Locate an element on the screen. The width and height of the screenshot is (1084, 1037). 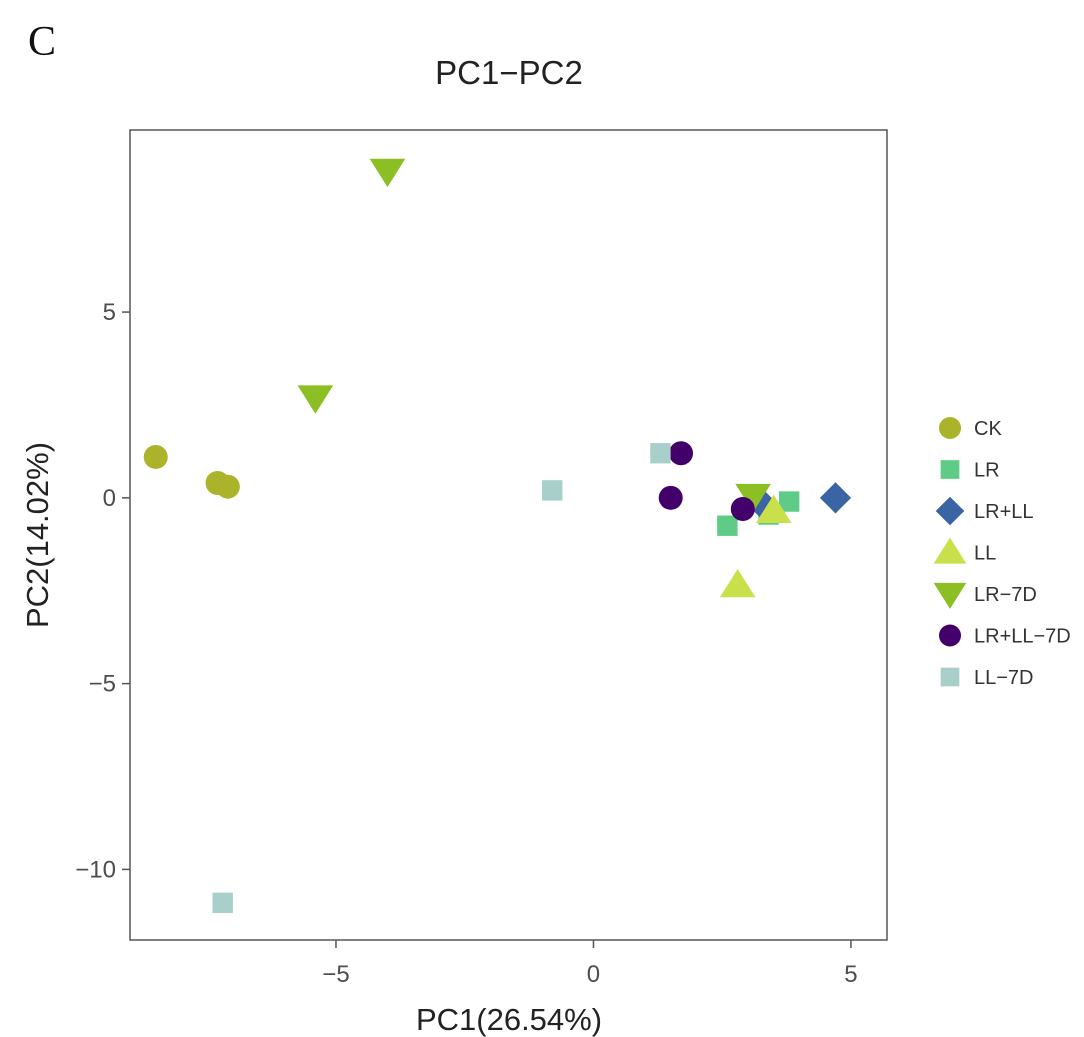
legend-label: CK is located at coordinates (988, 429).